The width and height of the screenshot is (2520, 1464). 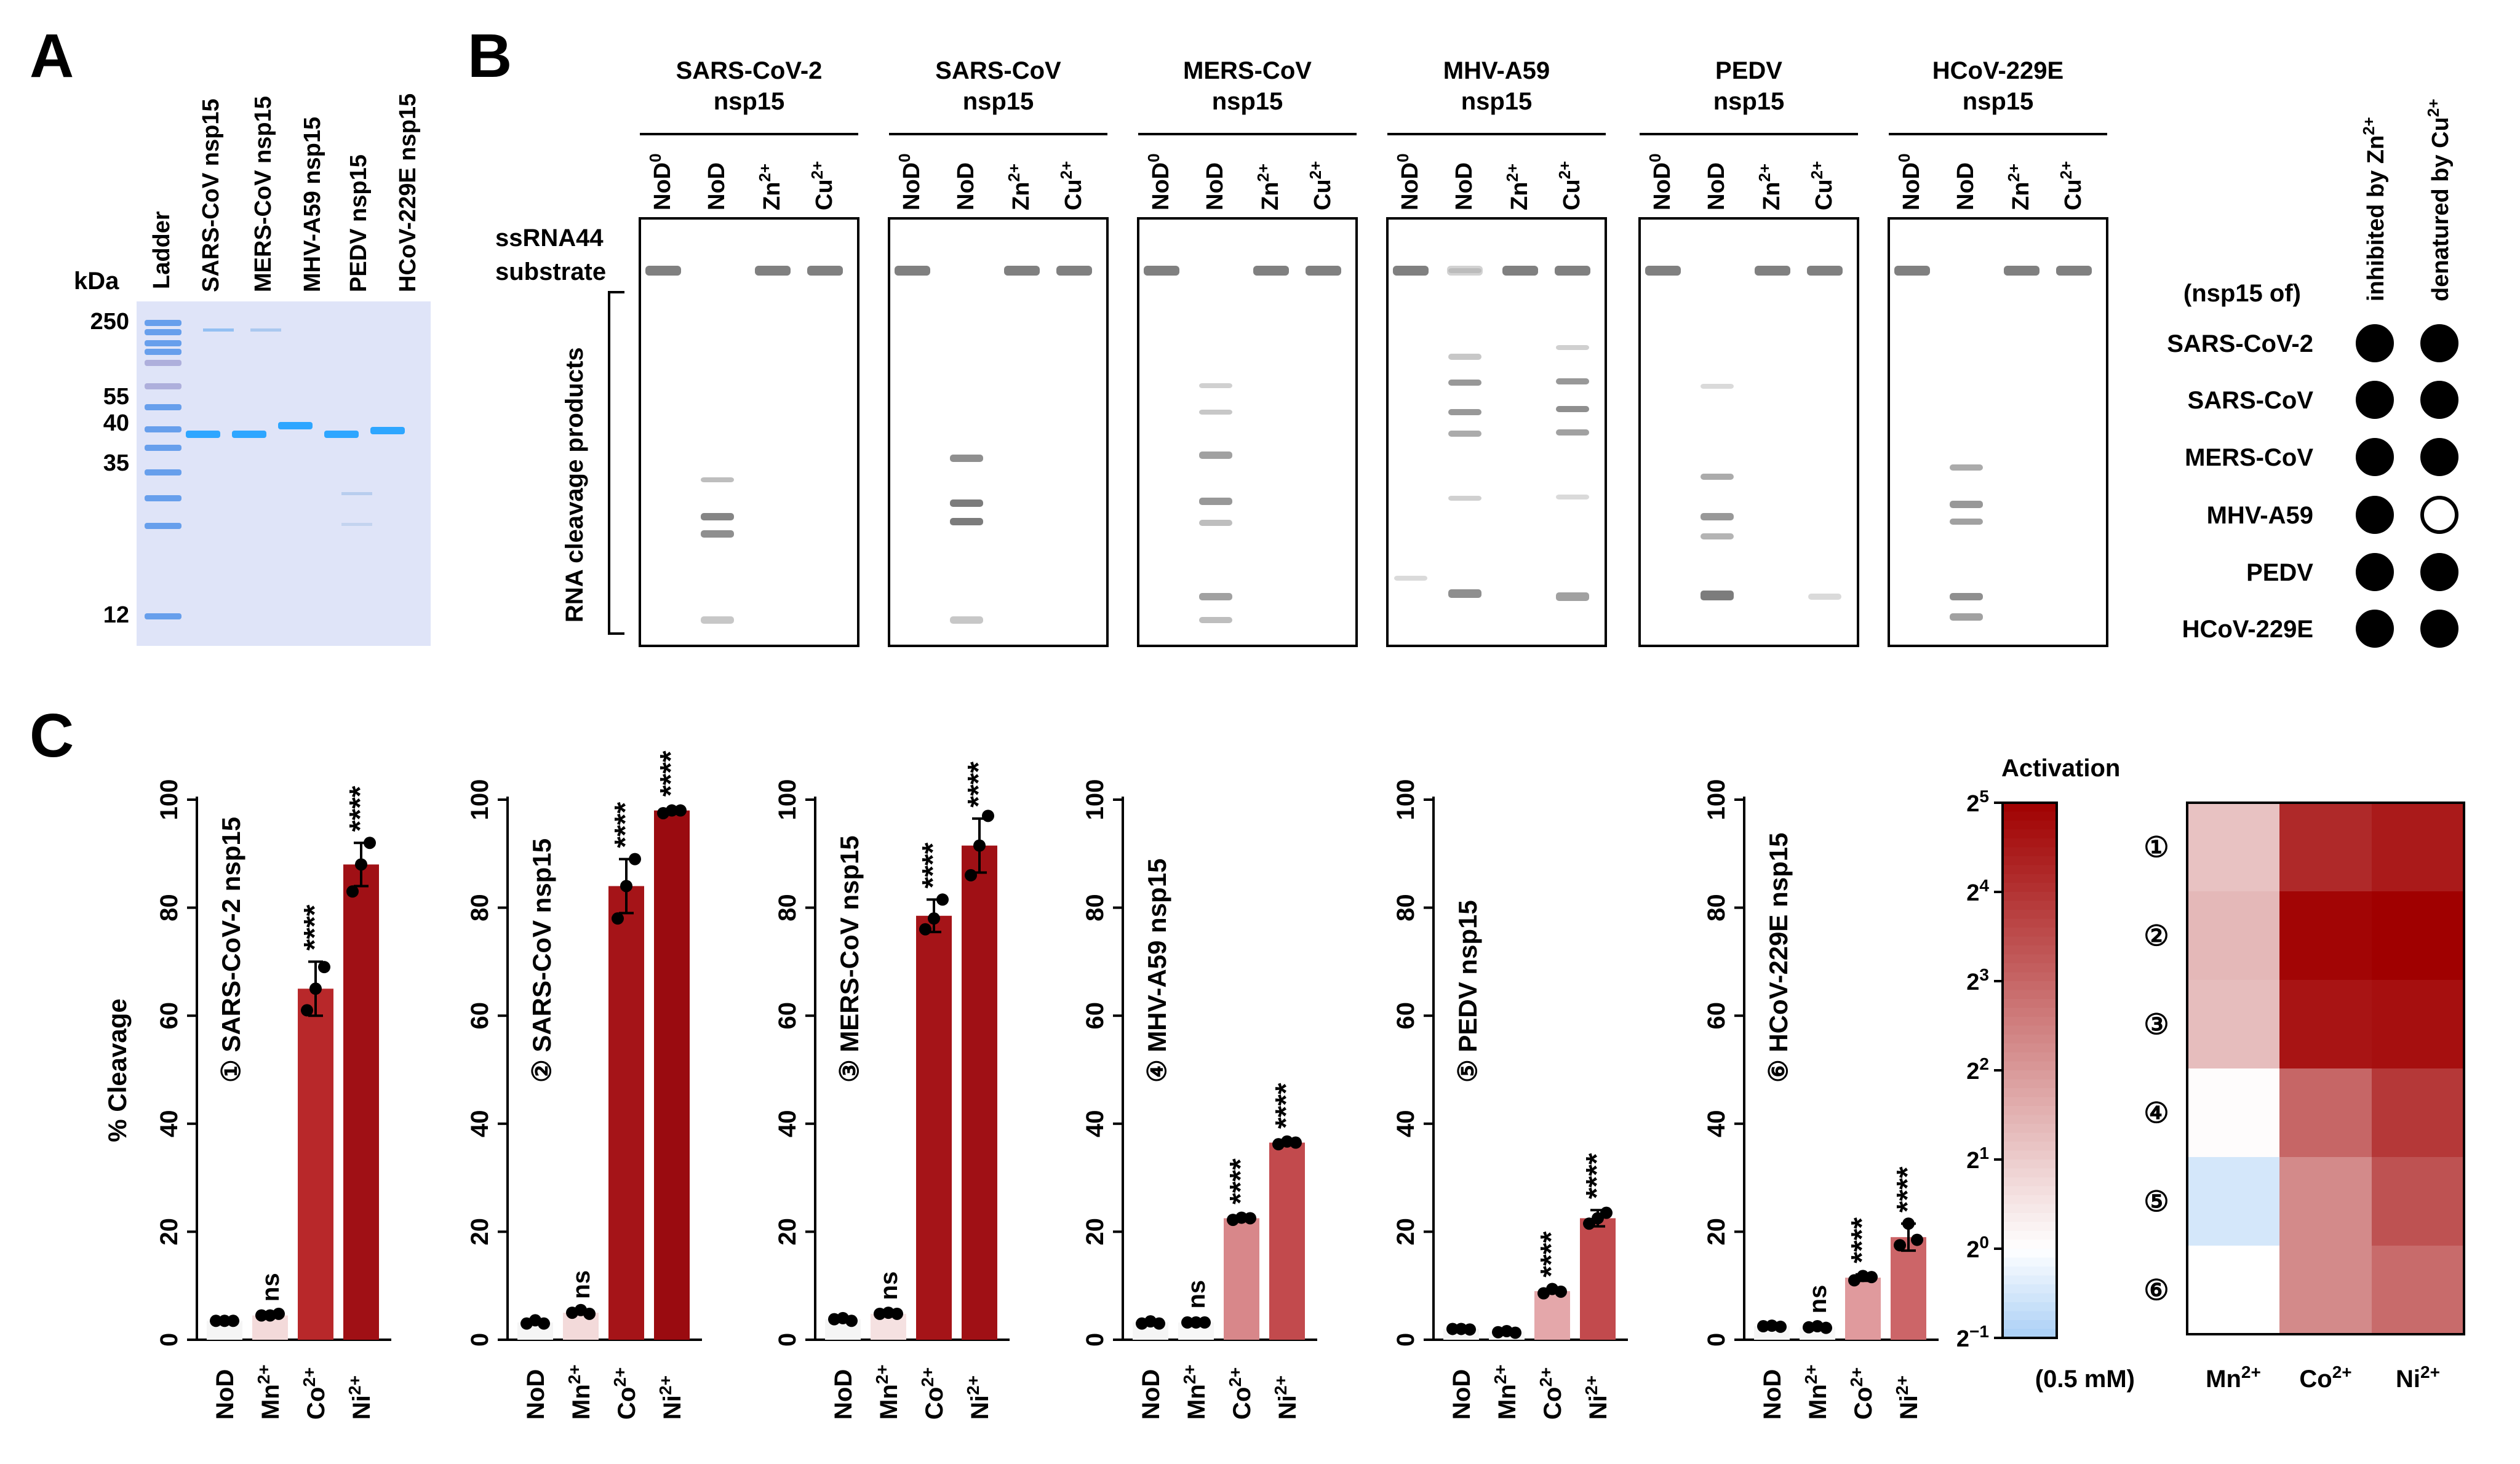 I want to click on gel-lane-label: NoD, so click(x=1716, y=186).